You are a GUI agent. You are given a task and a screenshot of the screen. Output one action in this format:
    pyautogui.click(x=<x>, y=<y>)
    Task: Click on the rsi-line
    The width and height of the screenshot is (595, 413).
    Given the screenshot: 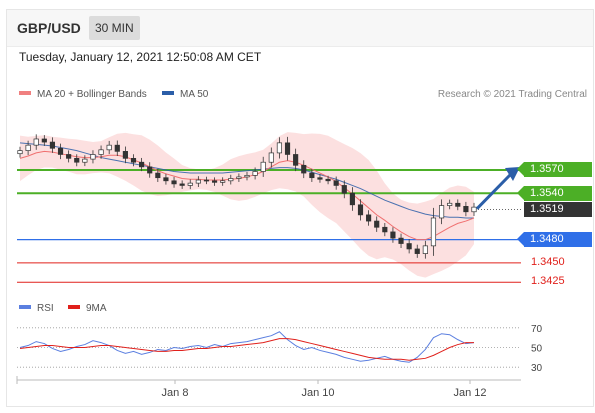 What is the action you would take?
    pyautogui.click(x=247, y=347)
    